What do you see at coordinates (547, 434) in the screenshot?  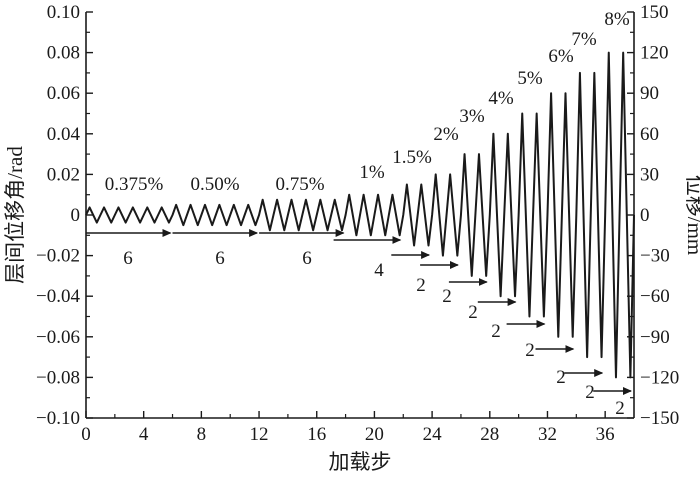 I see `x-tick-label: 32` at bounding box center [547, 434].